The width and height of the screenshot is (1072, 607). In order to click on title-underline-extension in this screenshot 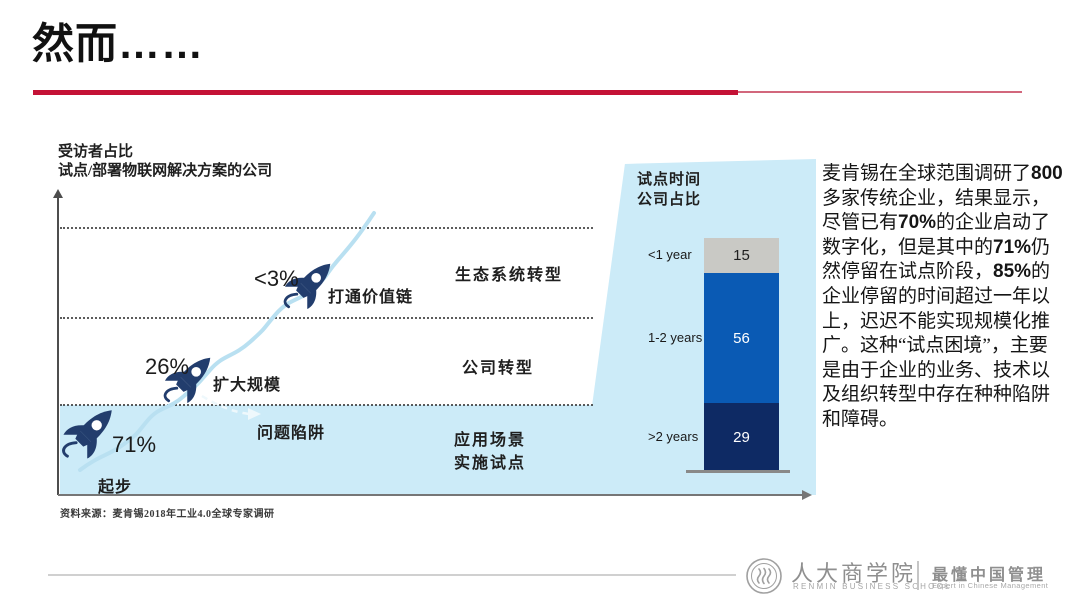, I will do `click(880, 92)`.